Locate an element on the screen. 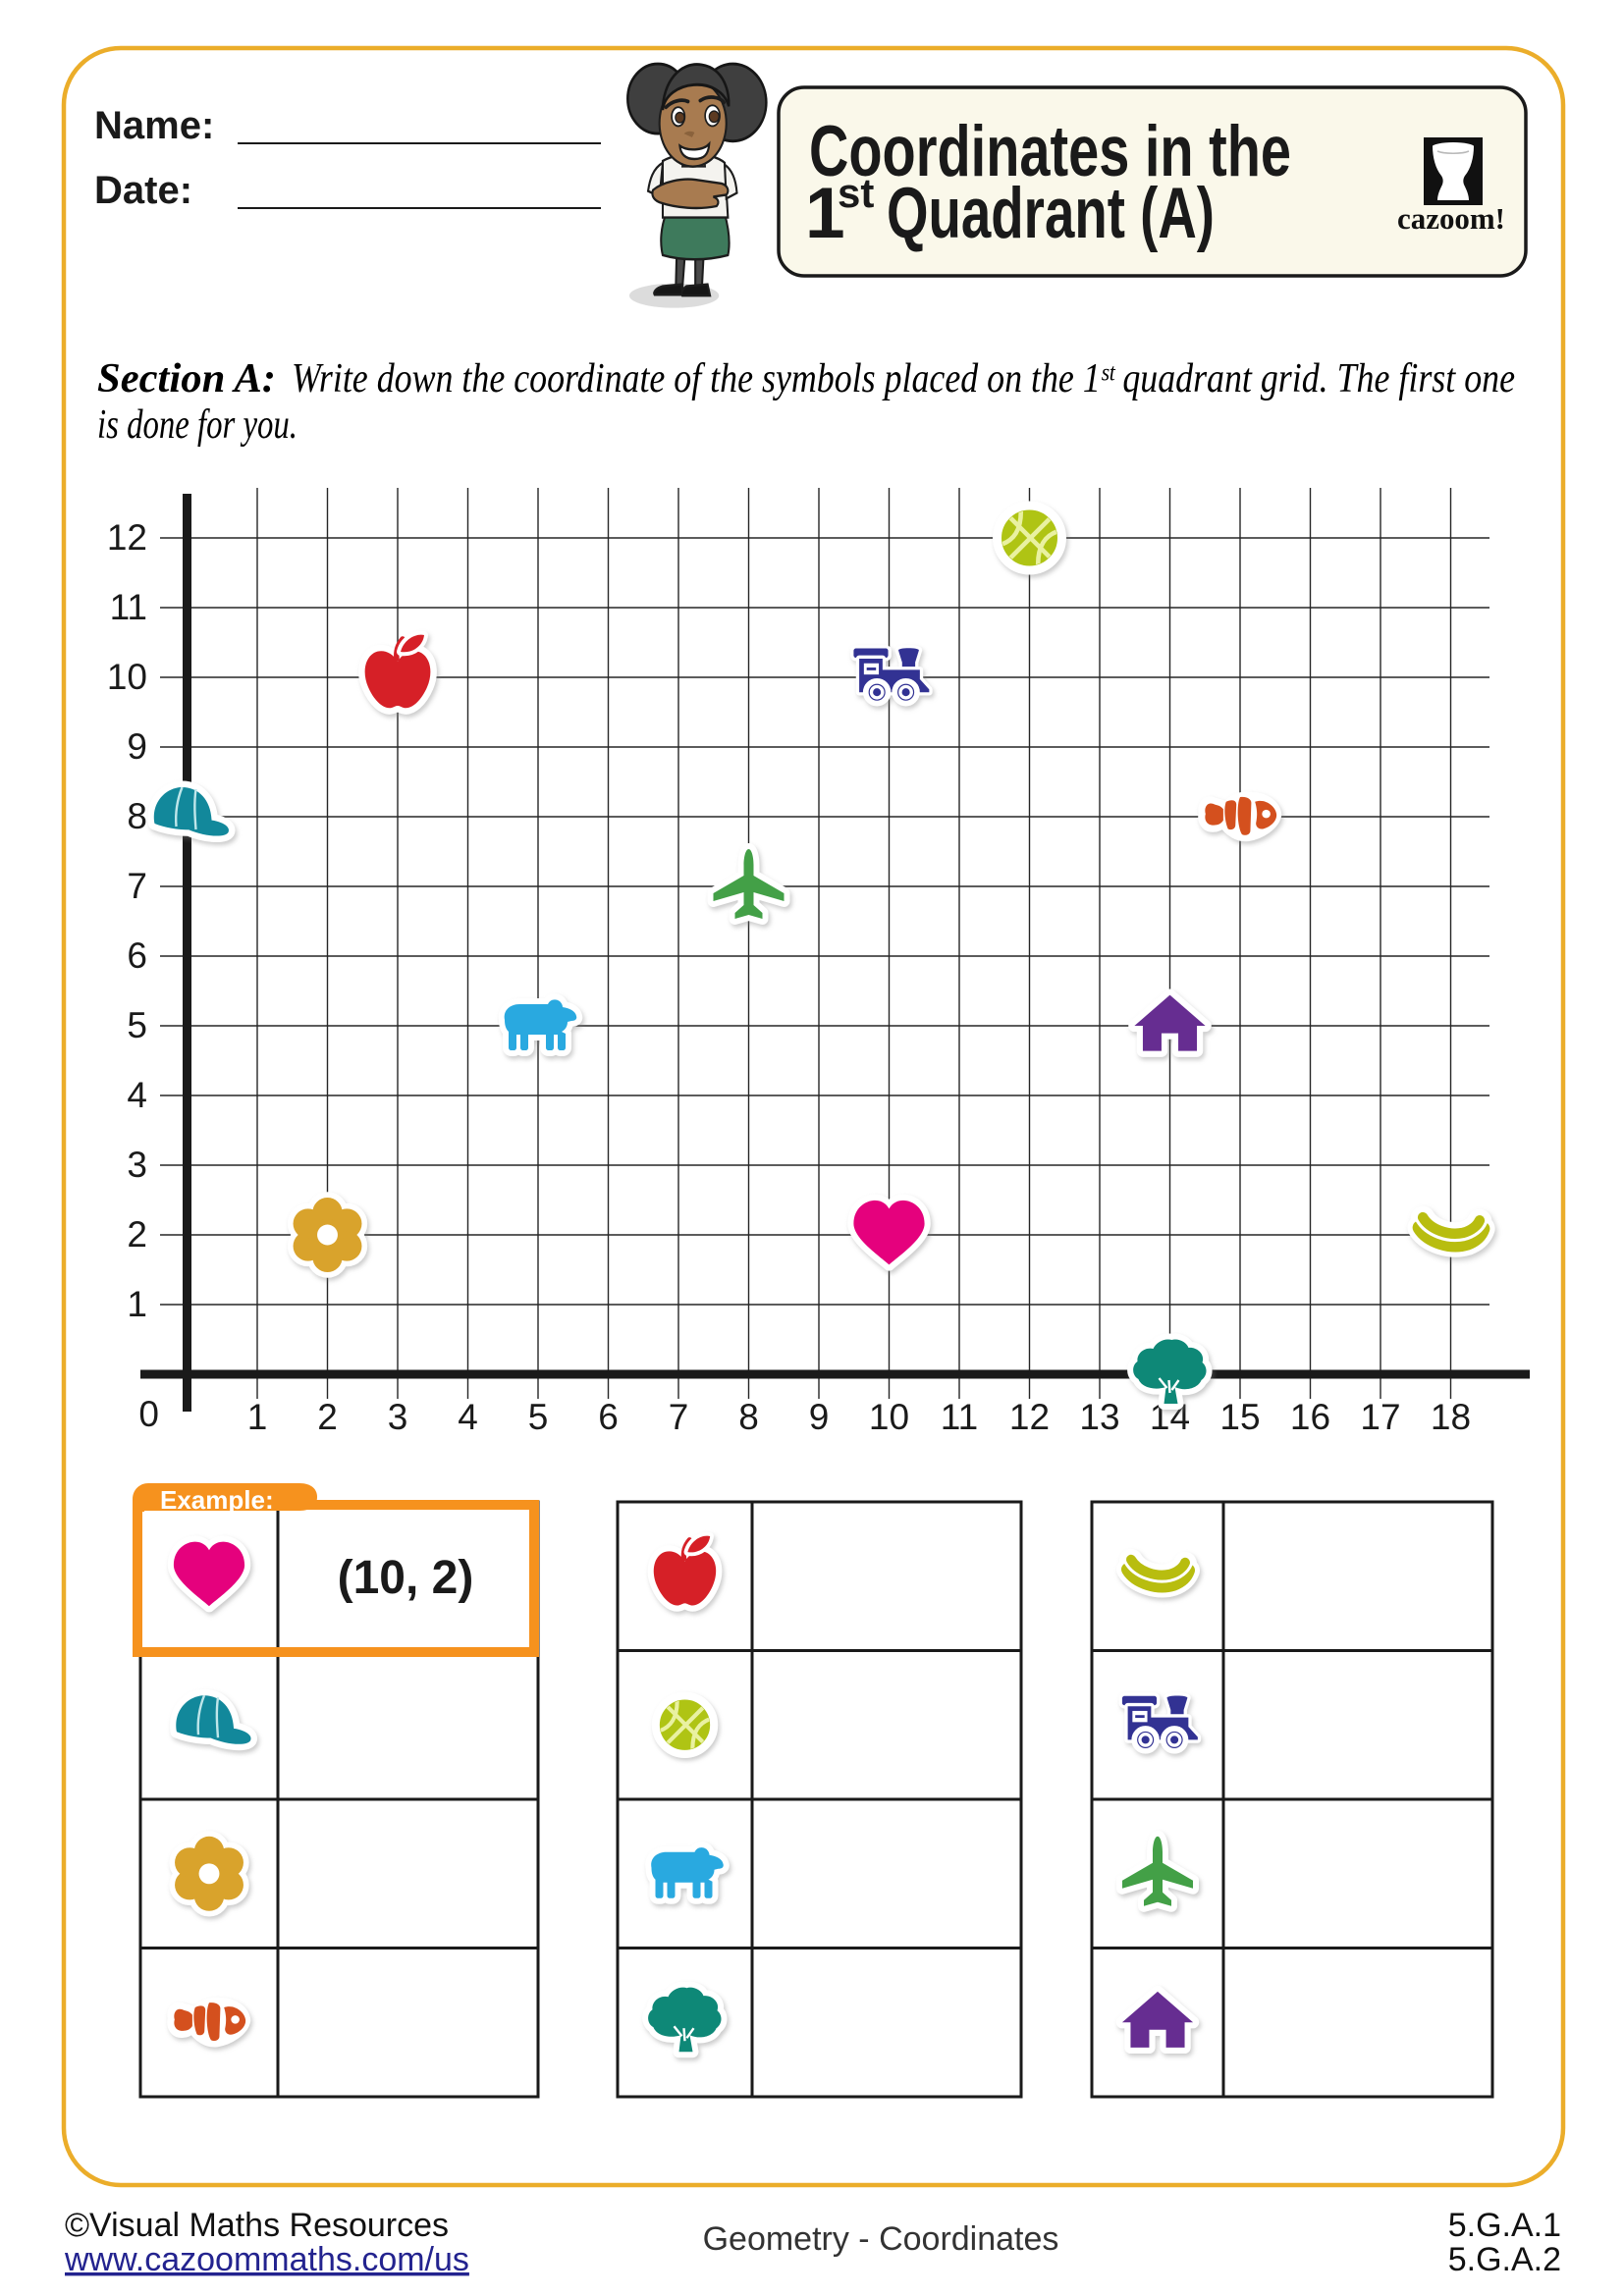 This screenshot has width=1624, height=2296. svg-text: 5.G.A.1 is located at coordinates (1504, 2225).